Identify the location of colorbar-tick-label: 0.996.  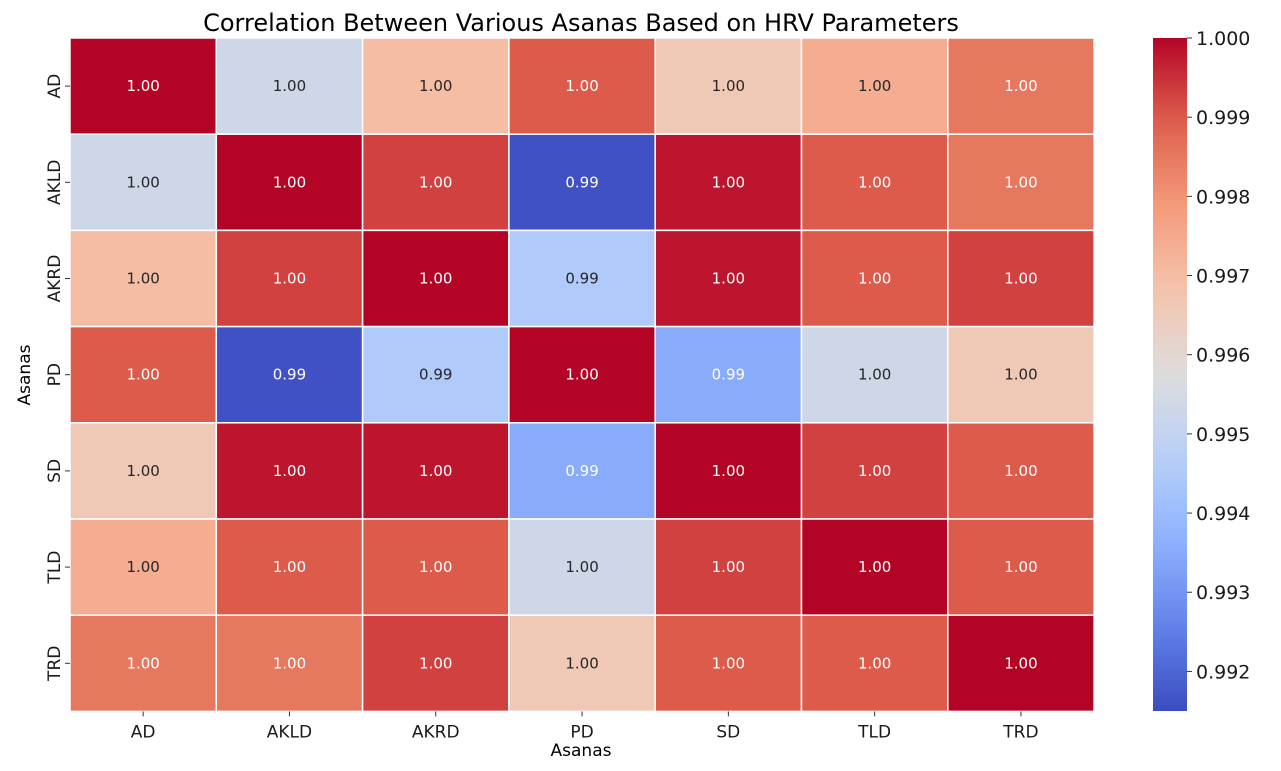
(1223, 356).